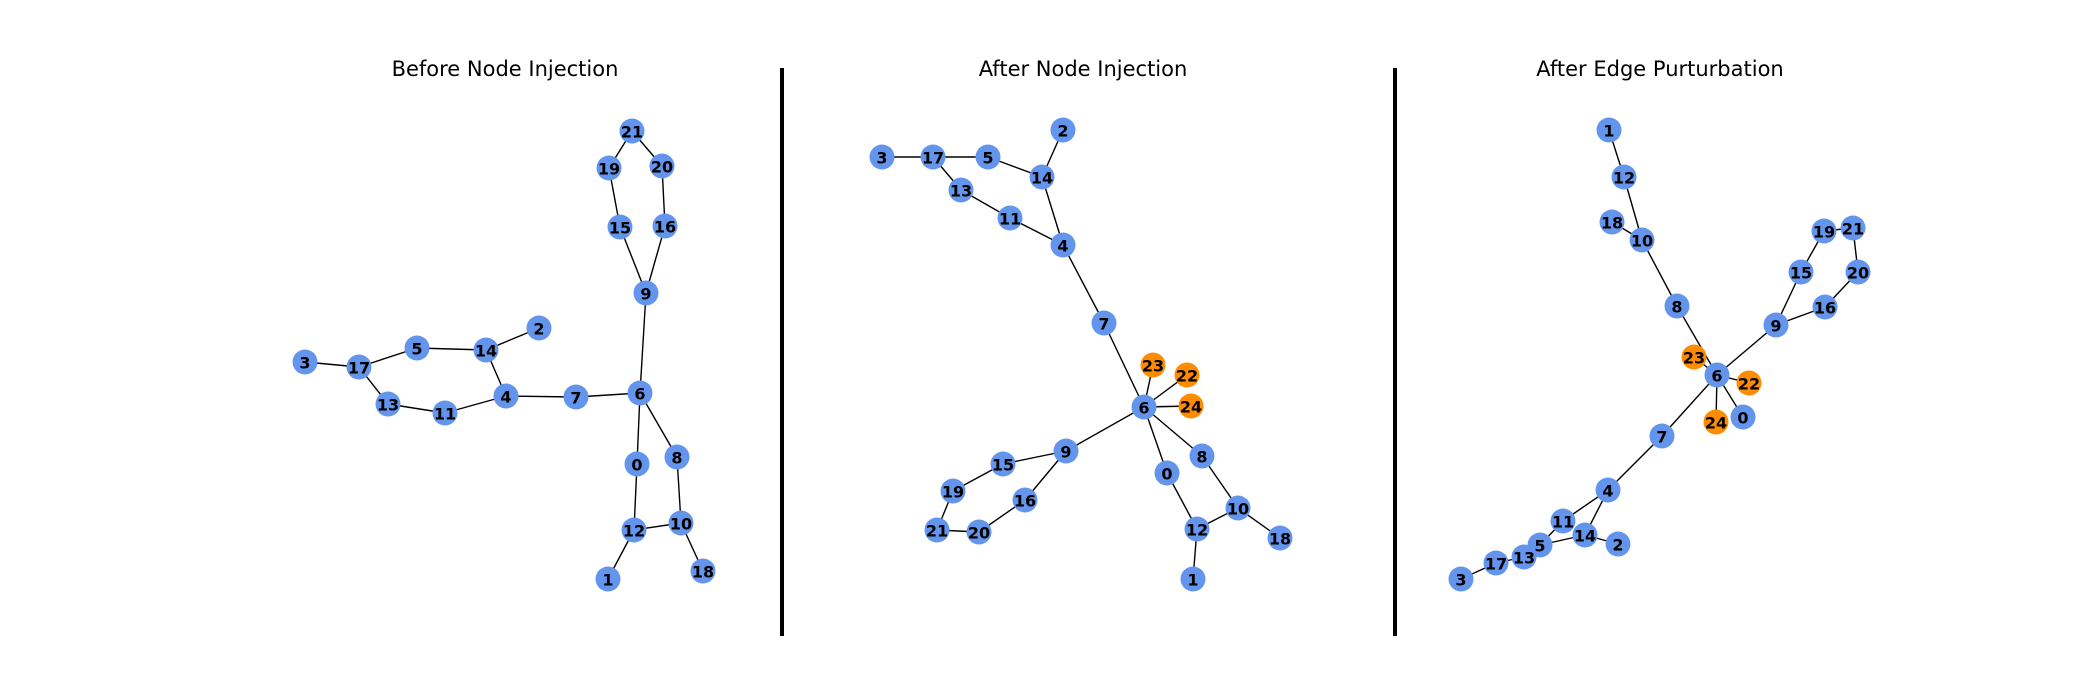 This screenshot has width=2100, height=700. I want to click on node-label: 17, so click(359, 368).